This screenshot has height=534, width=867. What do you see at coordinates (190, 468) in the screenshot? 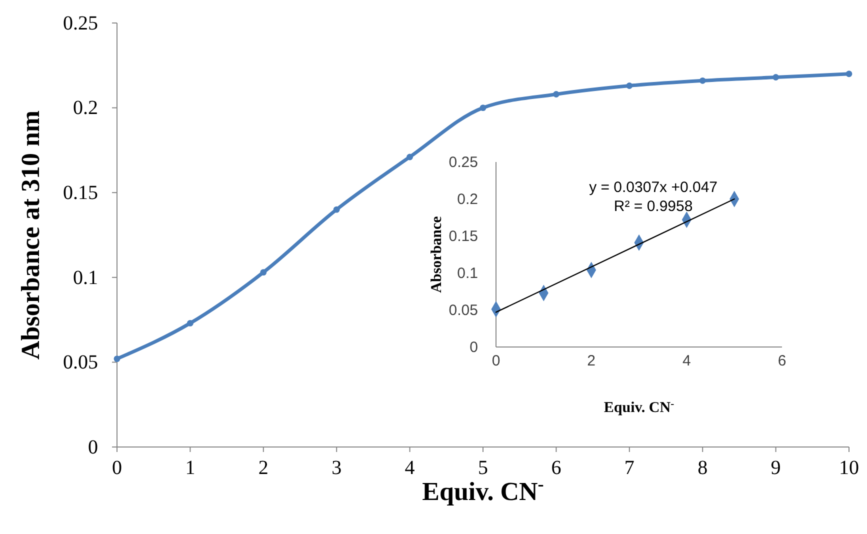
I see `x-tick-label: 1` at bounding box center [190, 468].